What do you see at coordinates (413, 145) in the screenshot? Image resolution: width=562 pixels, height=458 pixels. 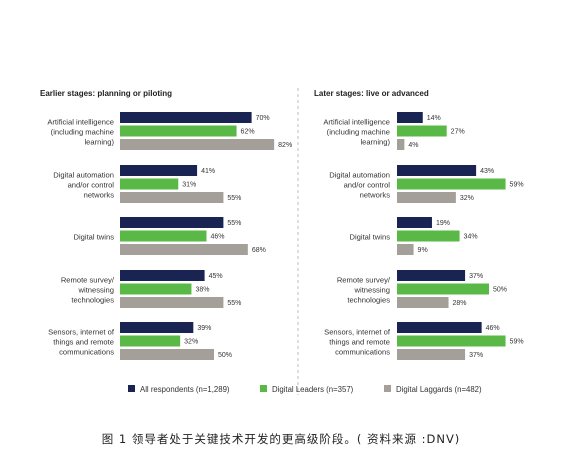 I see `data-label: 4%` at bounding box center [413, 145].